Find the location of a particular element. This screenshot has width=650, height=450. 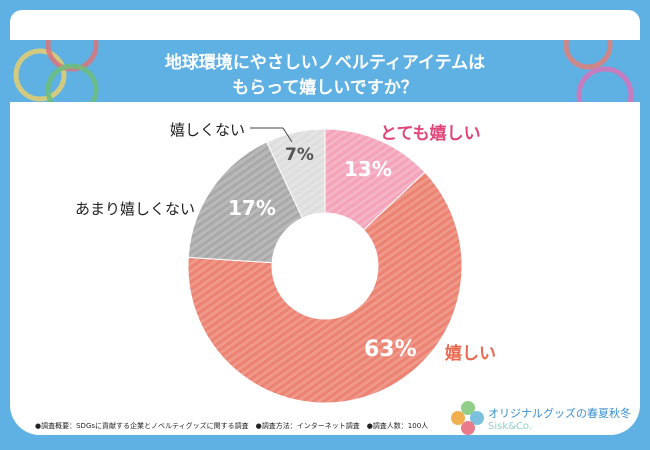

brand-sub: Sisk&Co. is located at coordinates (510, 426).